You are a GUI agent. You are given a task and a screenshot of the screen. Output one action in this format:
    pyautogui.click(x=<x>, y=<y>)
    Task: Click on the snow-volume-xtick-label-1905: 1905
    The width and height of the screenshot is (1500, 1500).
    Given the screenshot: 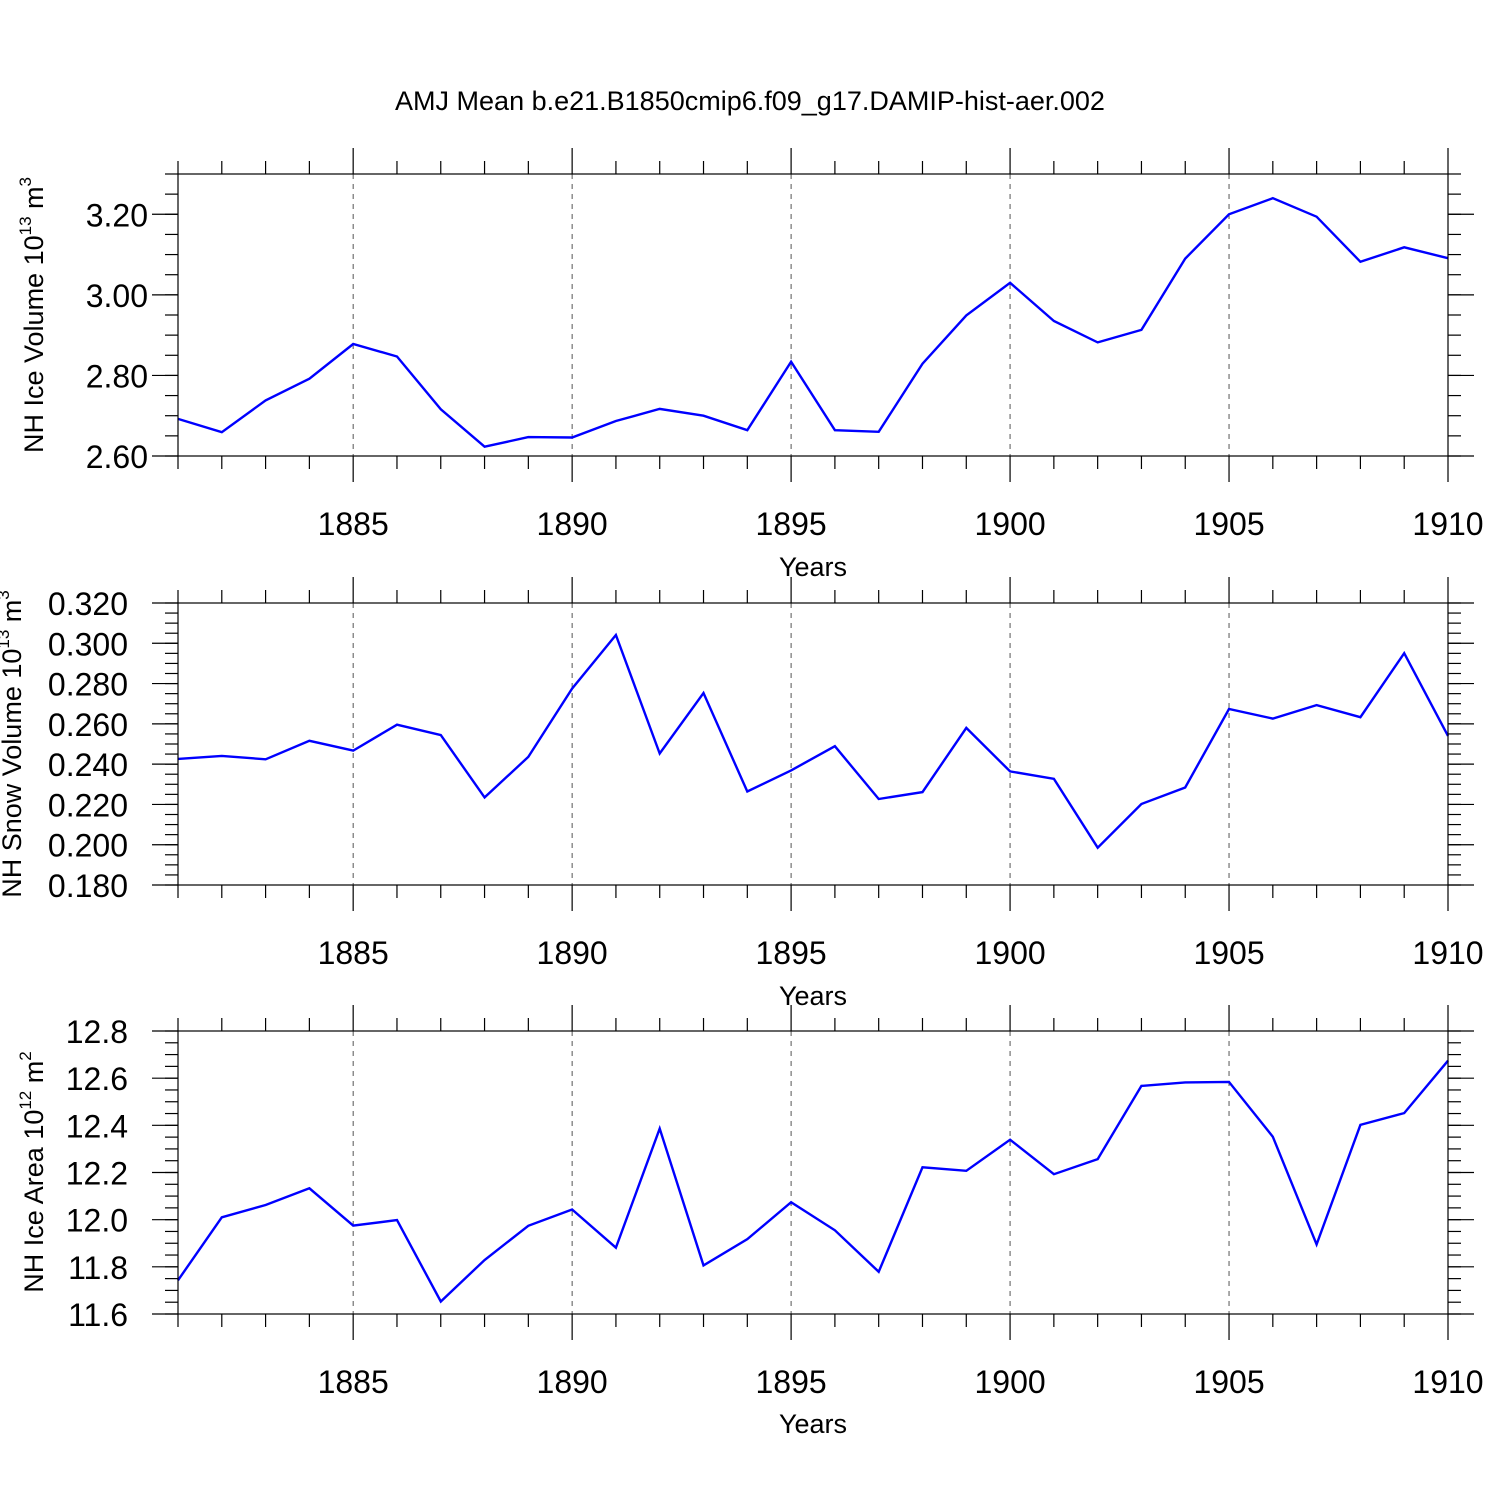 What is the action you would take?
    pyautogui.click(x=1228, y=953)
    